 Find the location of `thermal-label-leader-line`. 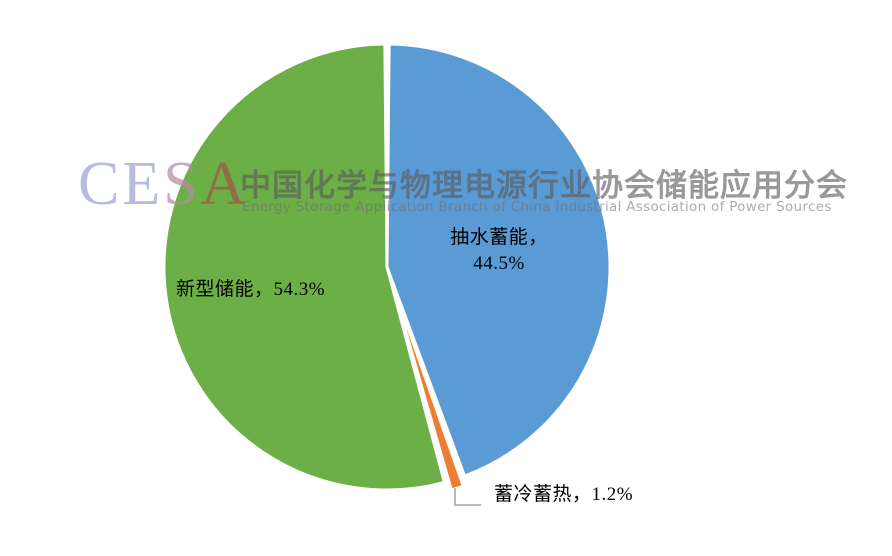

thermal-label-leader-line is located at coordinates (467, 497).